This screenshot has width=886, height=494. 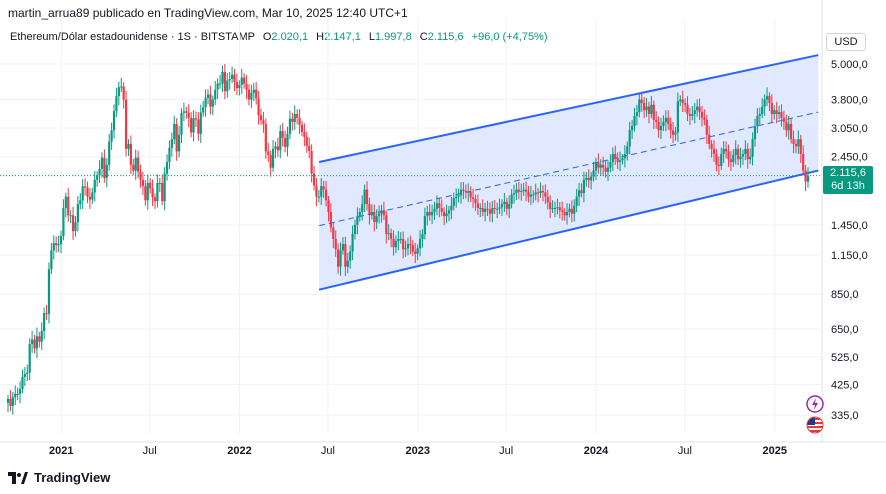 What do you see at coordinates (568, 108) in the screenshot?
I see `channel-upper-line` at bounding box center [568, 108].